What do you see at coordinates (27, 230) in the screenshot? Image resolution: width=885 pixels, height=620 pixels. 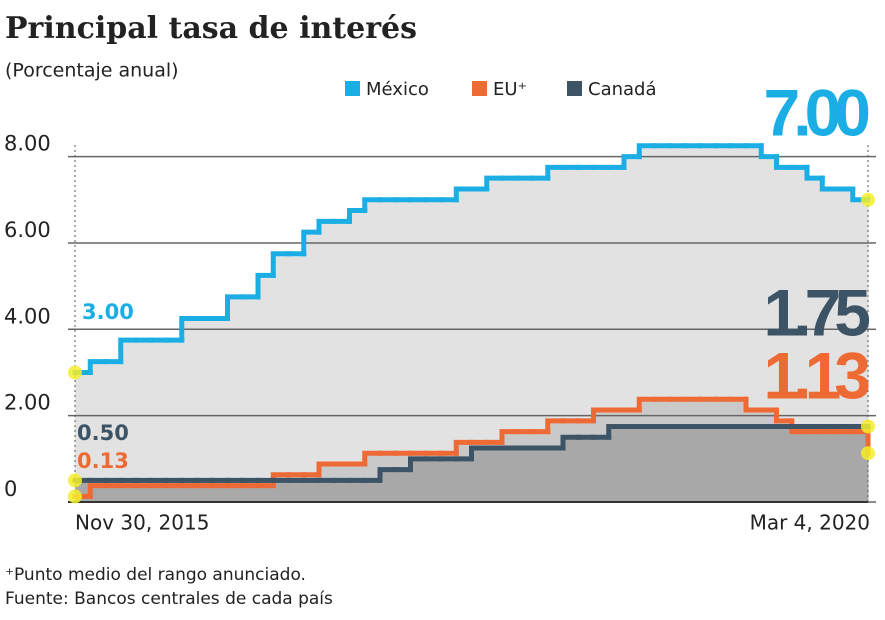 I see `y-tick-label: 6.00` at bounding box center [27, 230].